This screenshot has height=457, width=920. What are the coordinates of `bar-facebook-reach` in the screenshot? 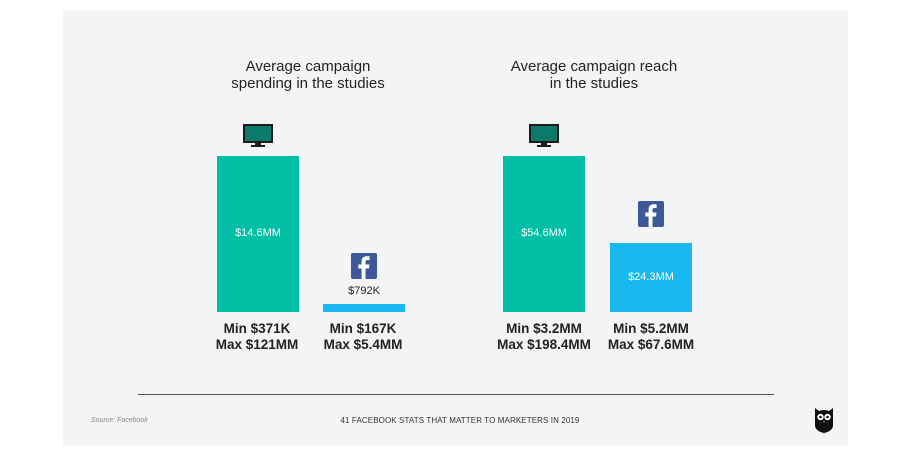 It's located at (651, 277).